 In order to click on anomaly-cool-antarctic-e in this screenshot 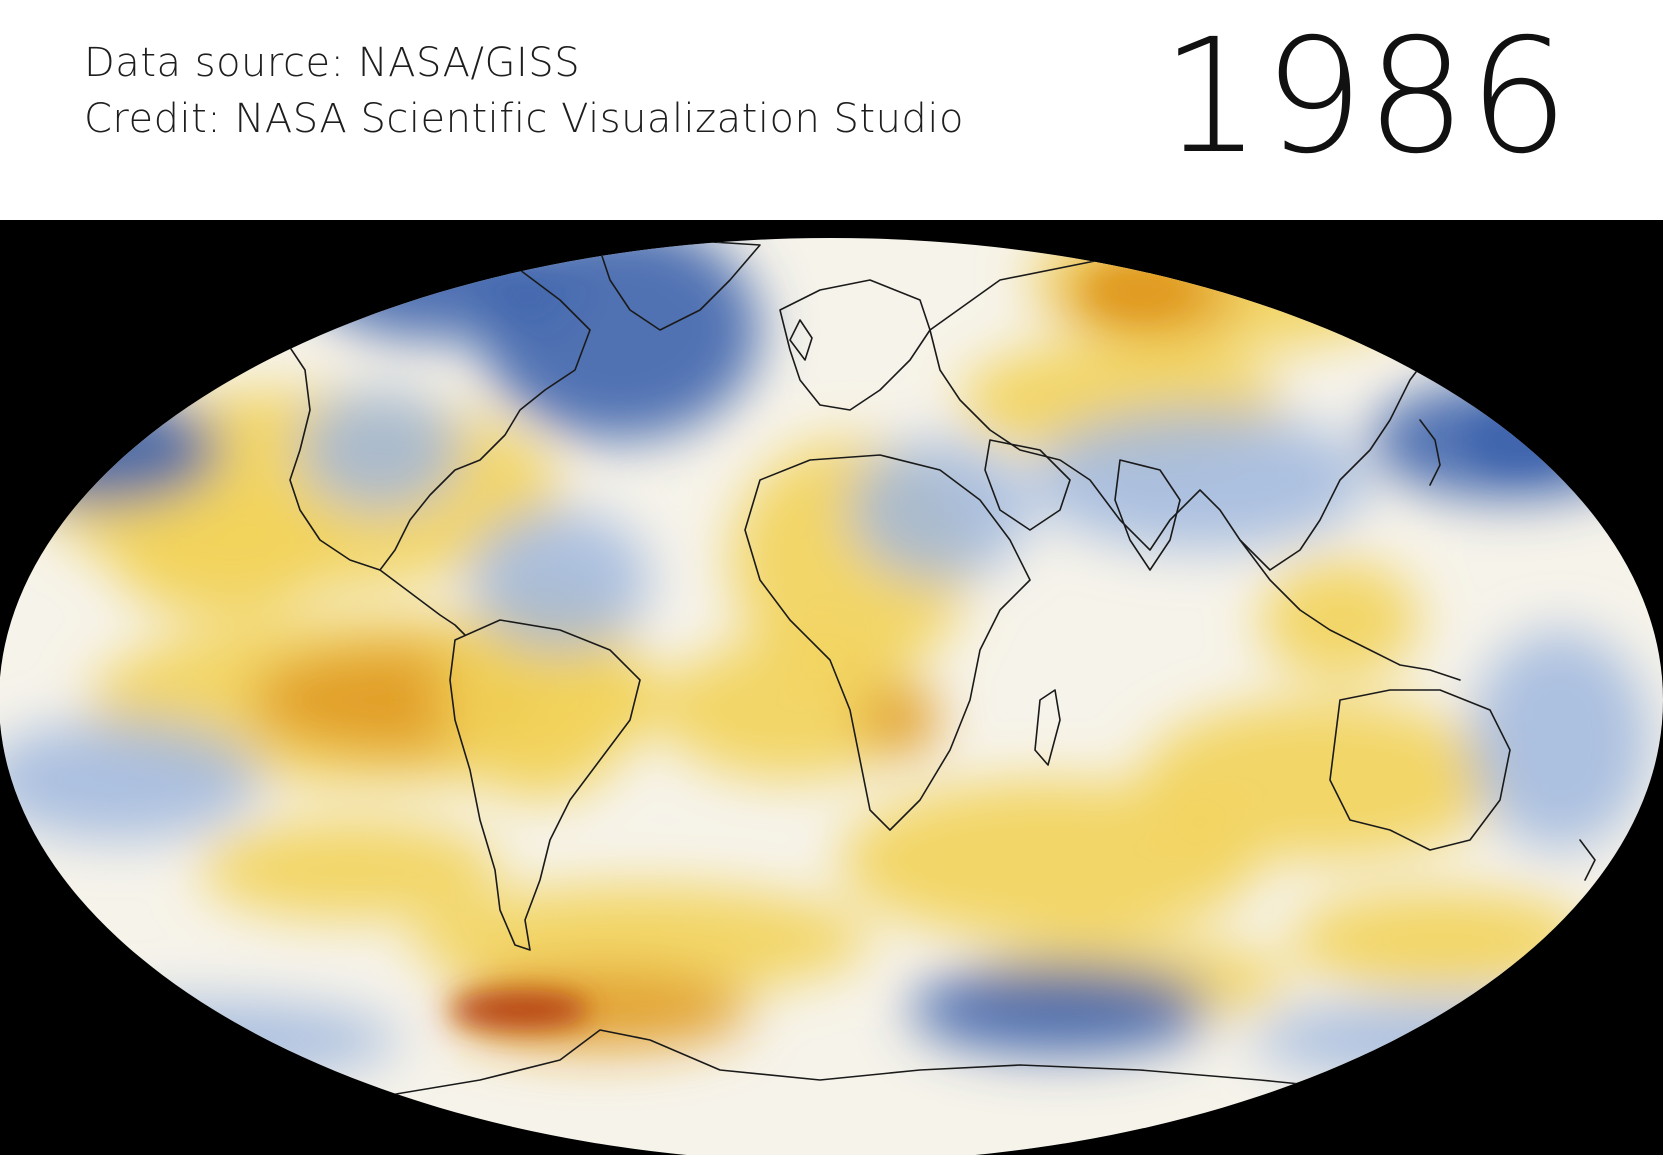, I will do `click(1450, 1040)`.